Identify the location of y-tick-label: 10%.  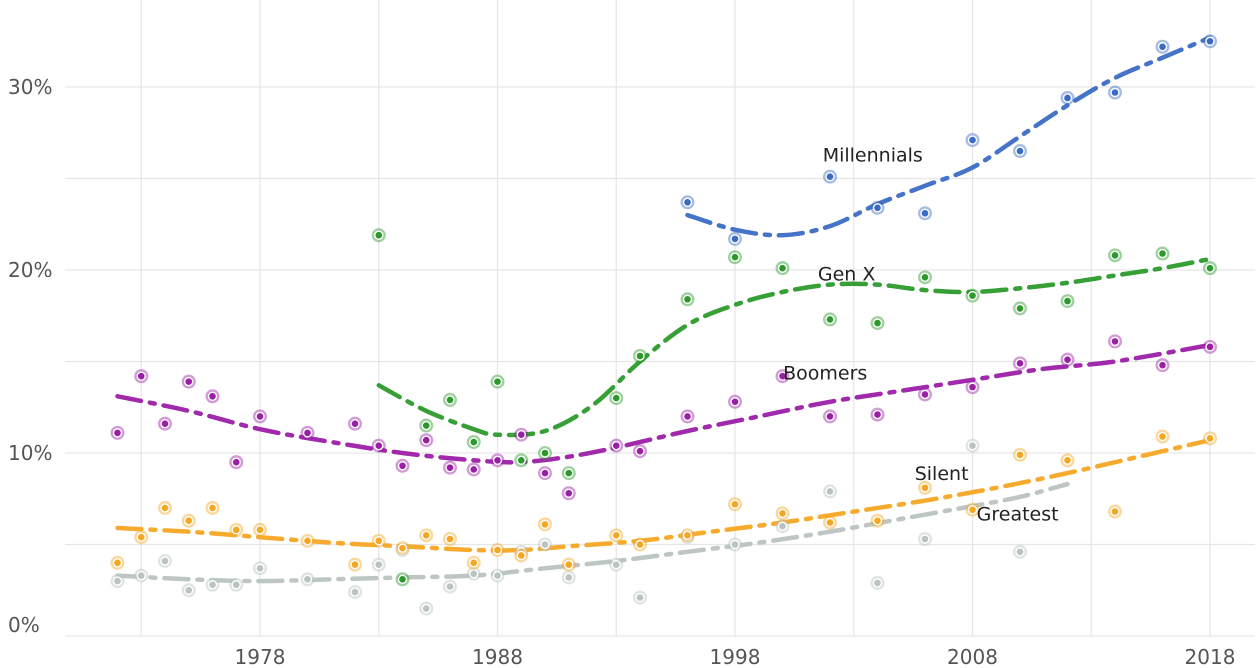
(30, 453).